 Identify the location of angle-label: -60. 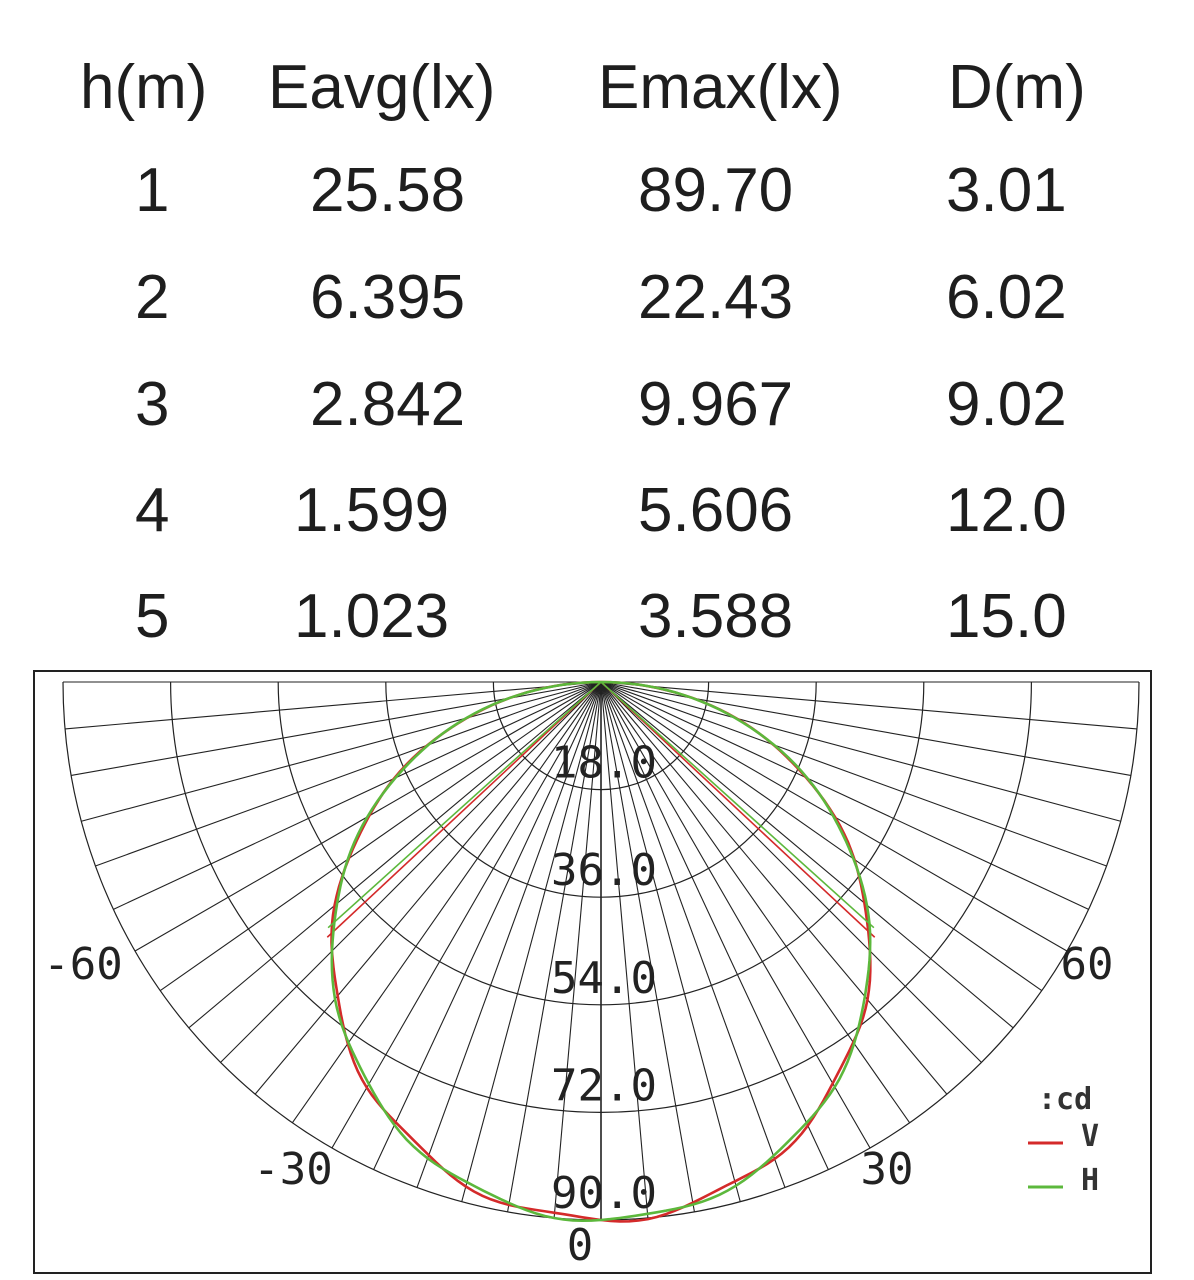
(82, 964).